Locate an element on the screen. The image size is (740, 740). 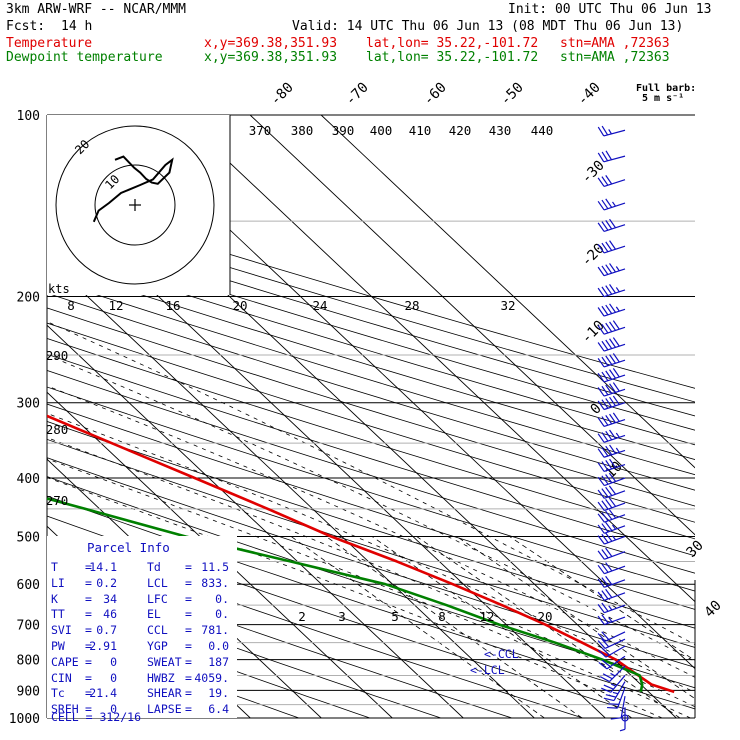
dewpoint-xy: x,y=369.38,351.93 is located at coordinates (271, 57).